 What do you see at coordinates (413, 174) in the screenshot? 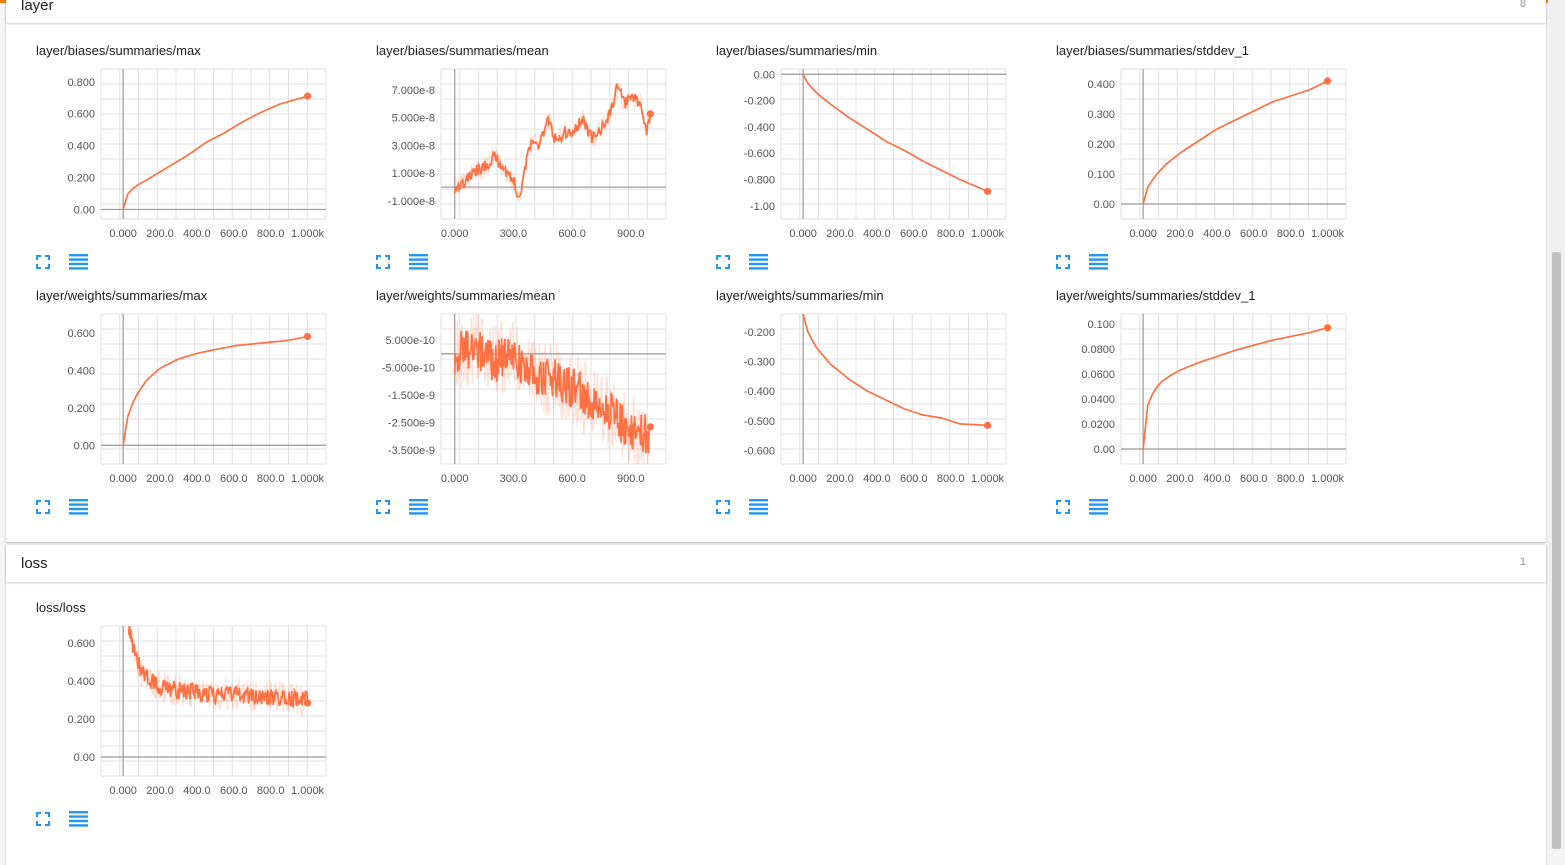
I see `y-tick-label: 1.000e-8` at bounding box center [413, 174].